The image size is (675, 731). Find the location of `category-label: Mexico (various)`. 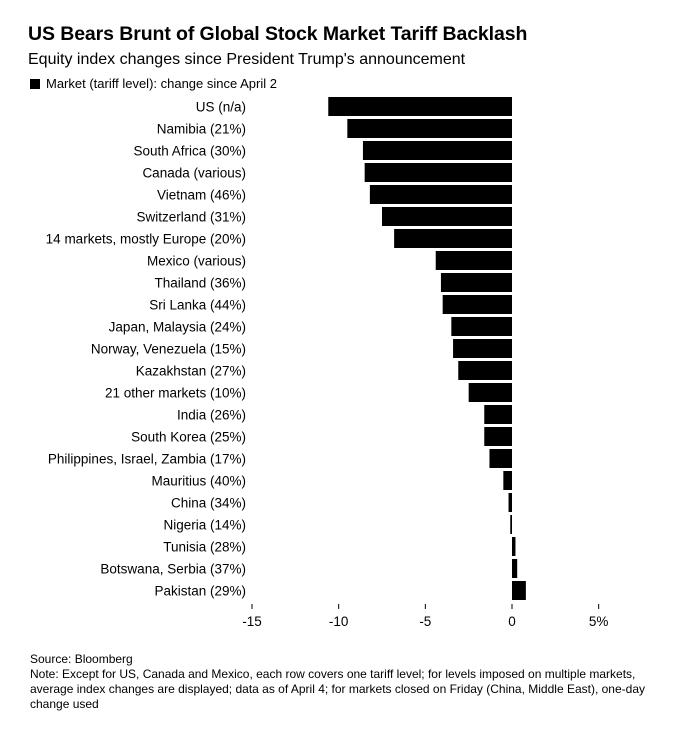

category-label: Mexico (various) is located at coordinates (196, 261).